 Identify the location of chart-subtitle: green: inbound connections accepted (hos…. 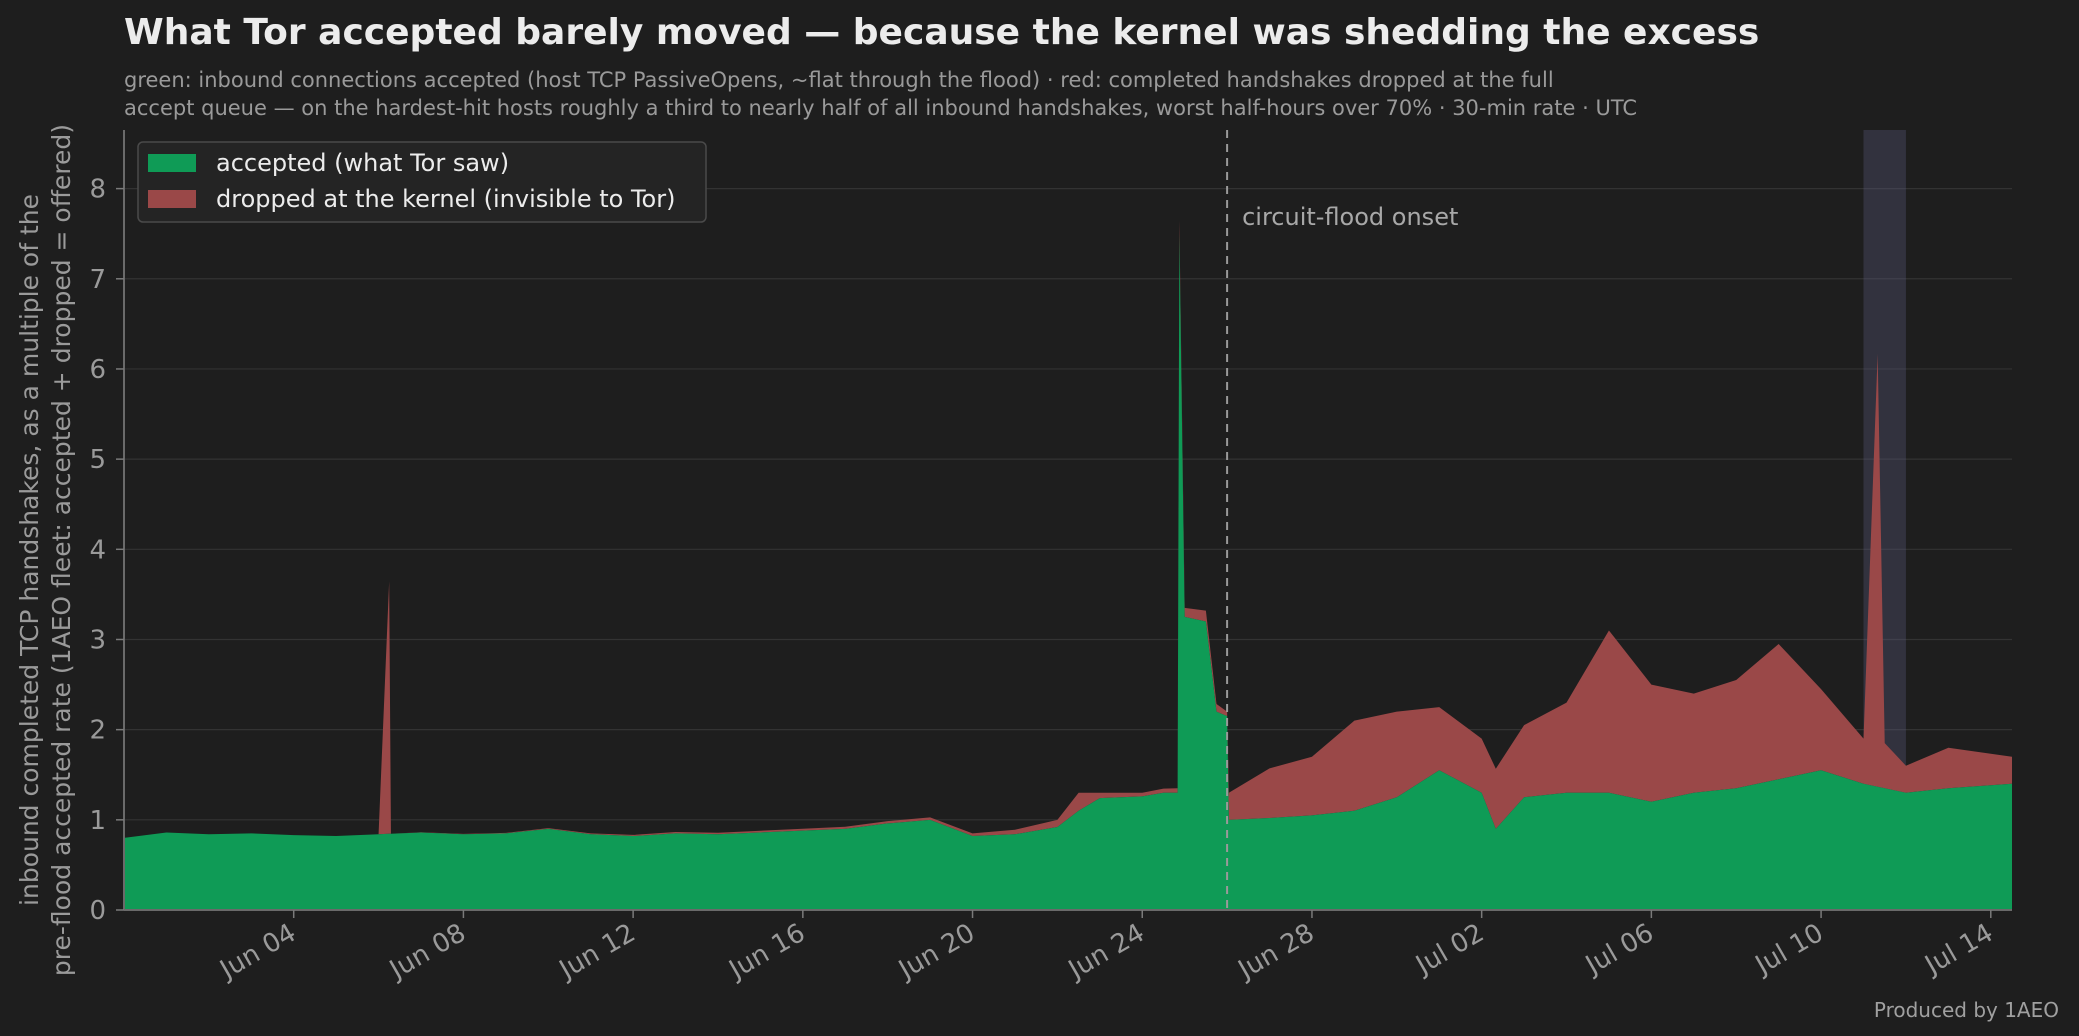
(881, 94).